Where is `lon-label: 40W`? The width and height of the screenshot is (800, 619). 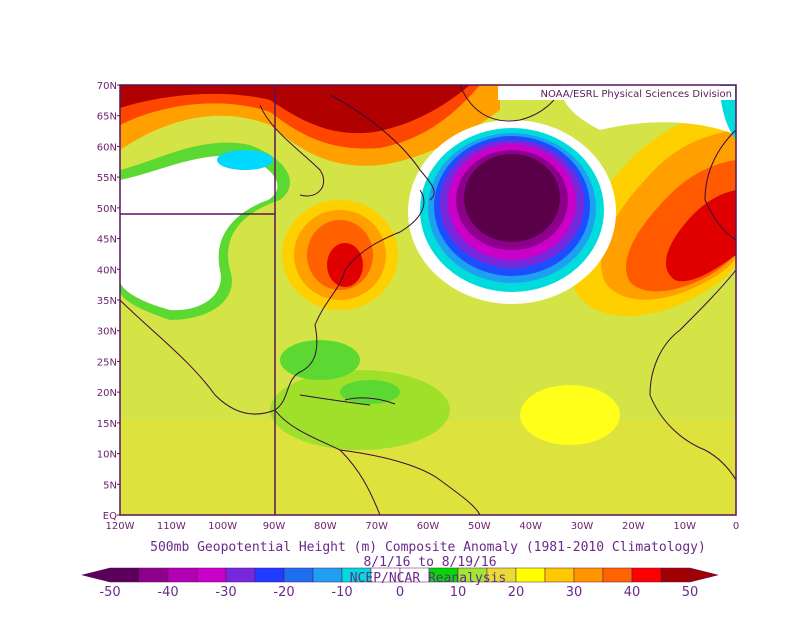
lon-label: 40W is located at coordinates (530, 526).